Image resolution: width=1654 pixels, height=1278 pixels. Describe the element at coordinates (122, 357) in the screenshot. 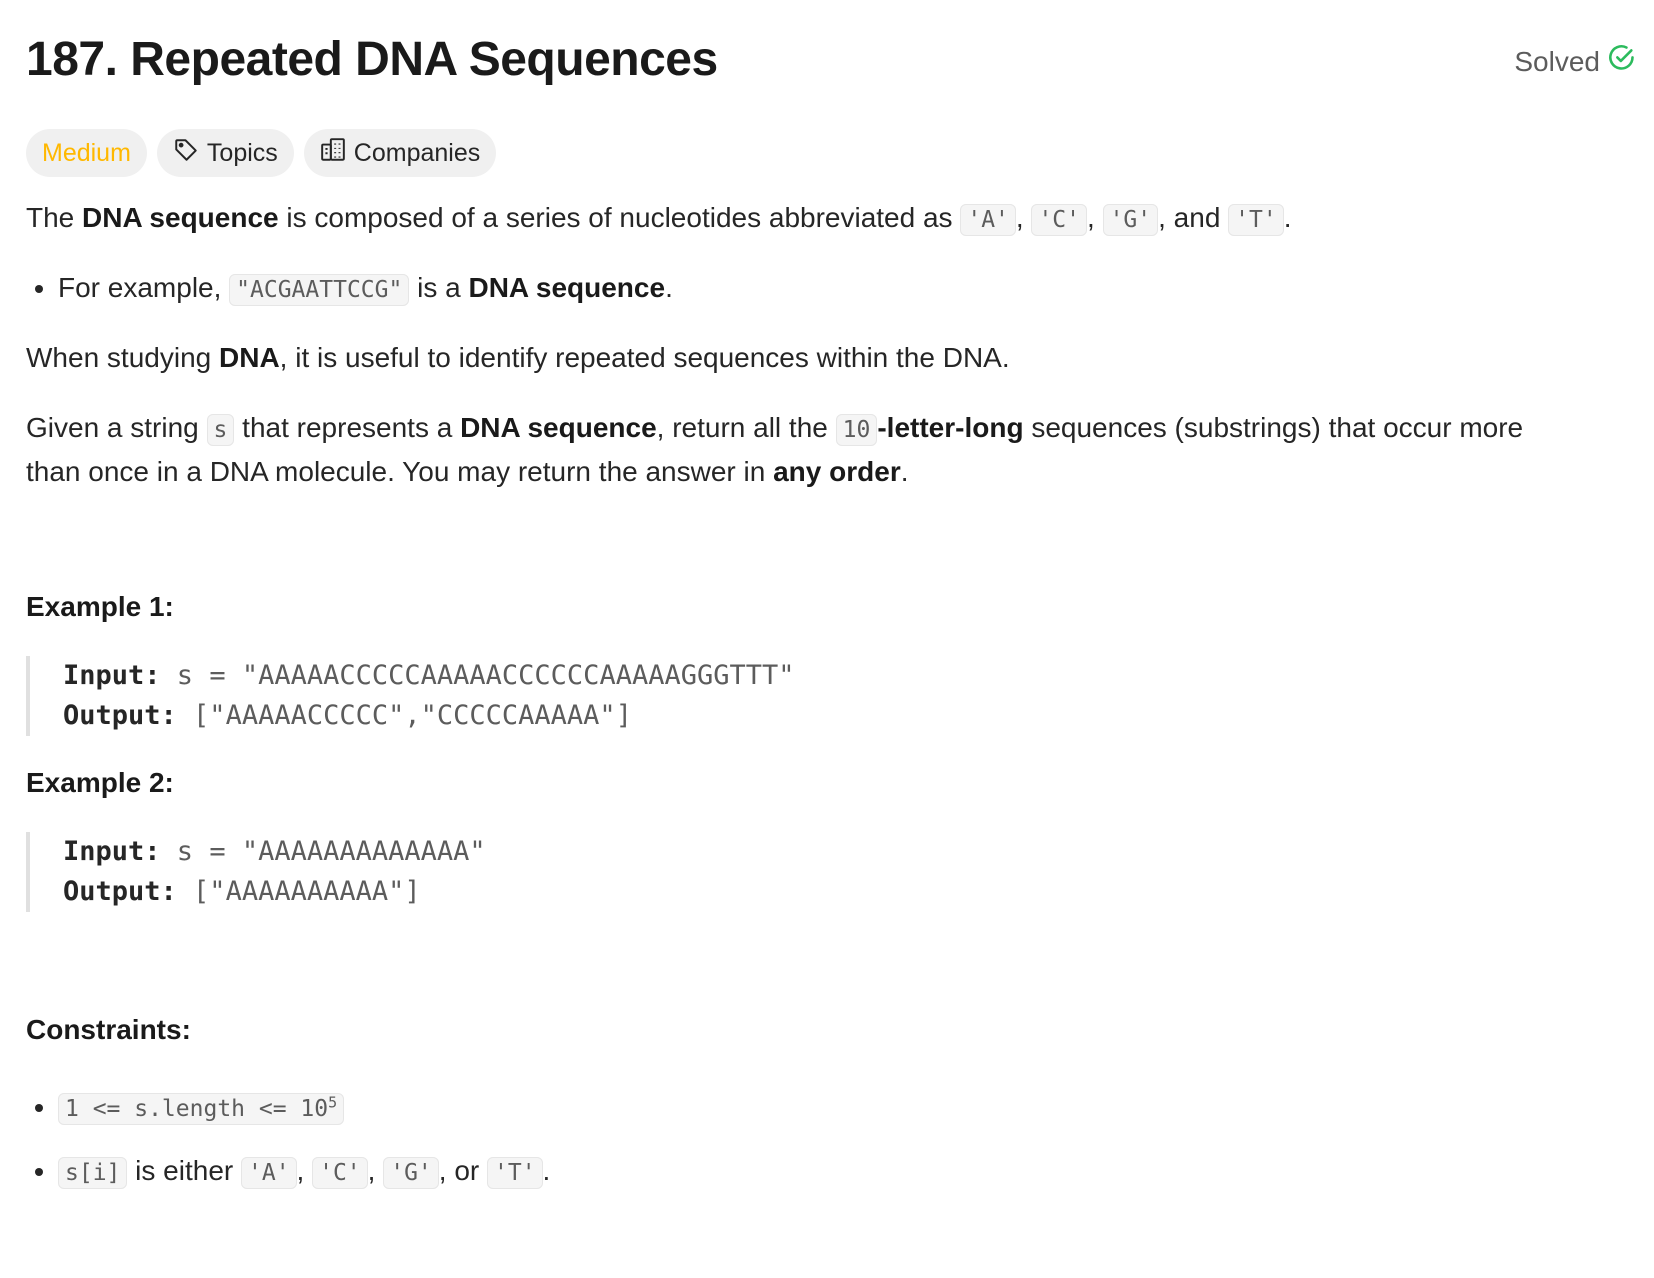

I see `text: When studying` at that location.